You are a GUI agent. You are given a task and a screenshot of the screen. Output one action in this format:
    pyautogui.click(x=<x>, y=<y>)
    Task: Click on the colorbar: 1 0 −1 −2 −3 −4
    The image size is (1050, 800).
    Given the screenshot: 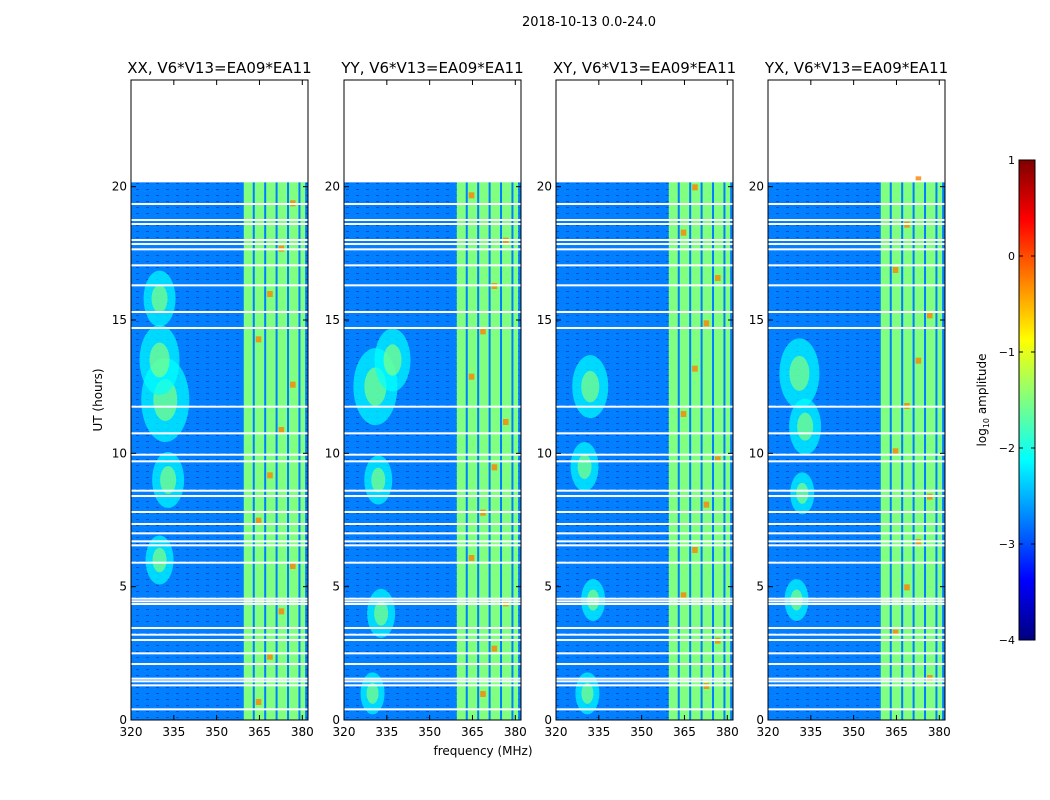 What is the action you would take?
    pyautogui.click(x=1017, y=400)
    